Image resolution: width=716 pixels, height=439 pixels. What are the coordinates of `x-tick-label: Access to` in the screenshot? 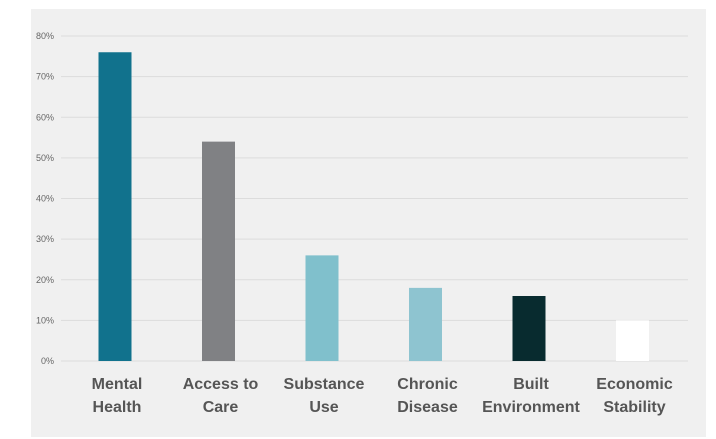 It's located at (221, 384).